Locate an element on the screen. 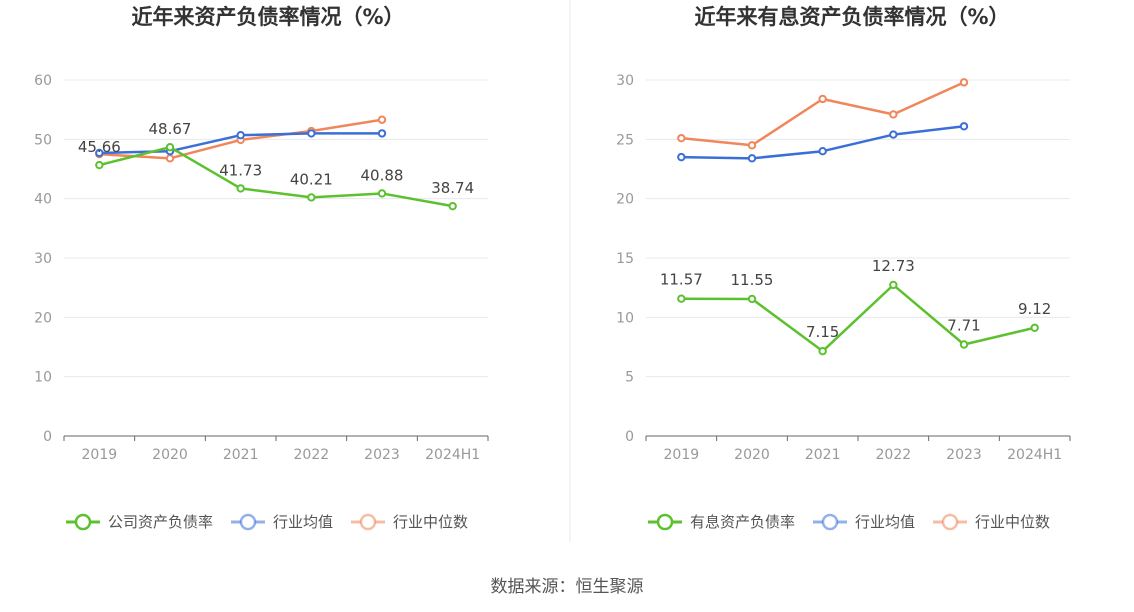 The width and height of the screenshot is (1134, 612). data-label: 45.66 is located at coordinates (99, 147).